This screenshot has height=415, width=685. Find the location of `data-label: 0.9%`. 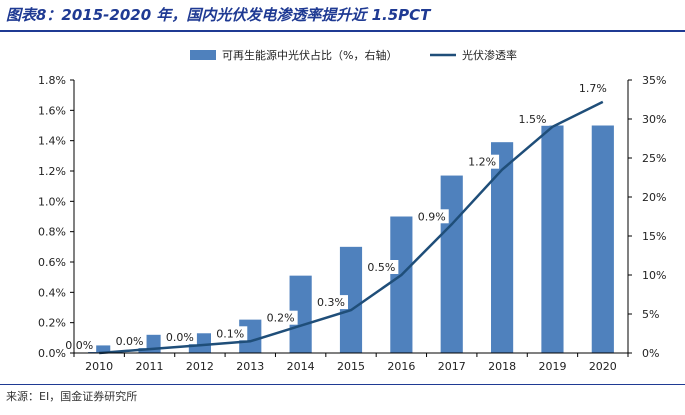

data-label: 0.9% is located at coordinates (432, 216).